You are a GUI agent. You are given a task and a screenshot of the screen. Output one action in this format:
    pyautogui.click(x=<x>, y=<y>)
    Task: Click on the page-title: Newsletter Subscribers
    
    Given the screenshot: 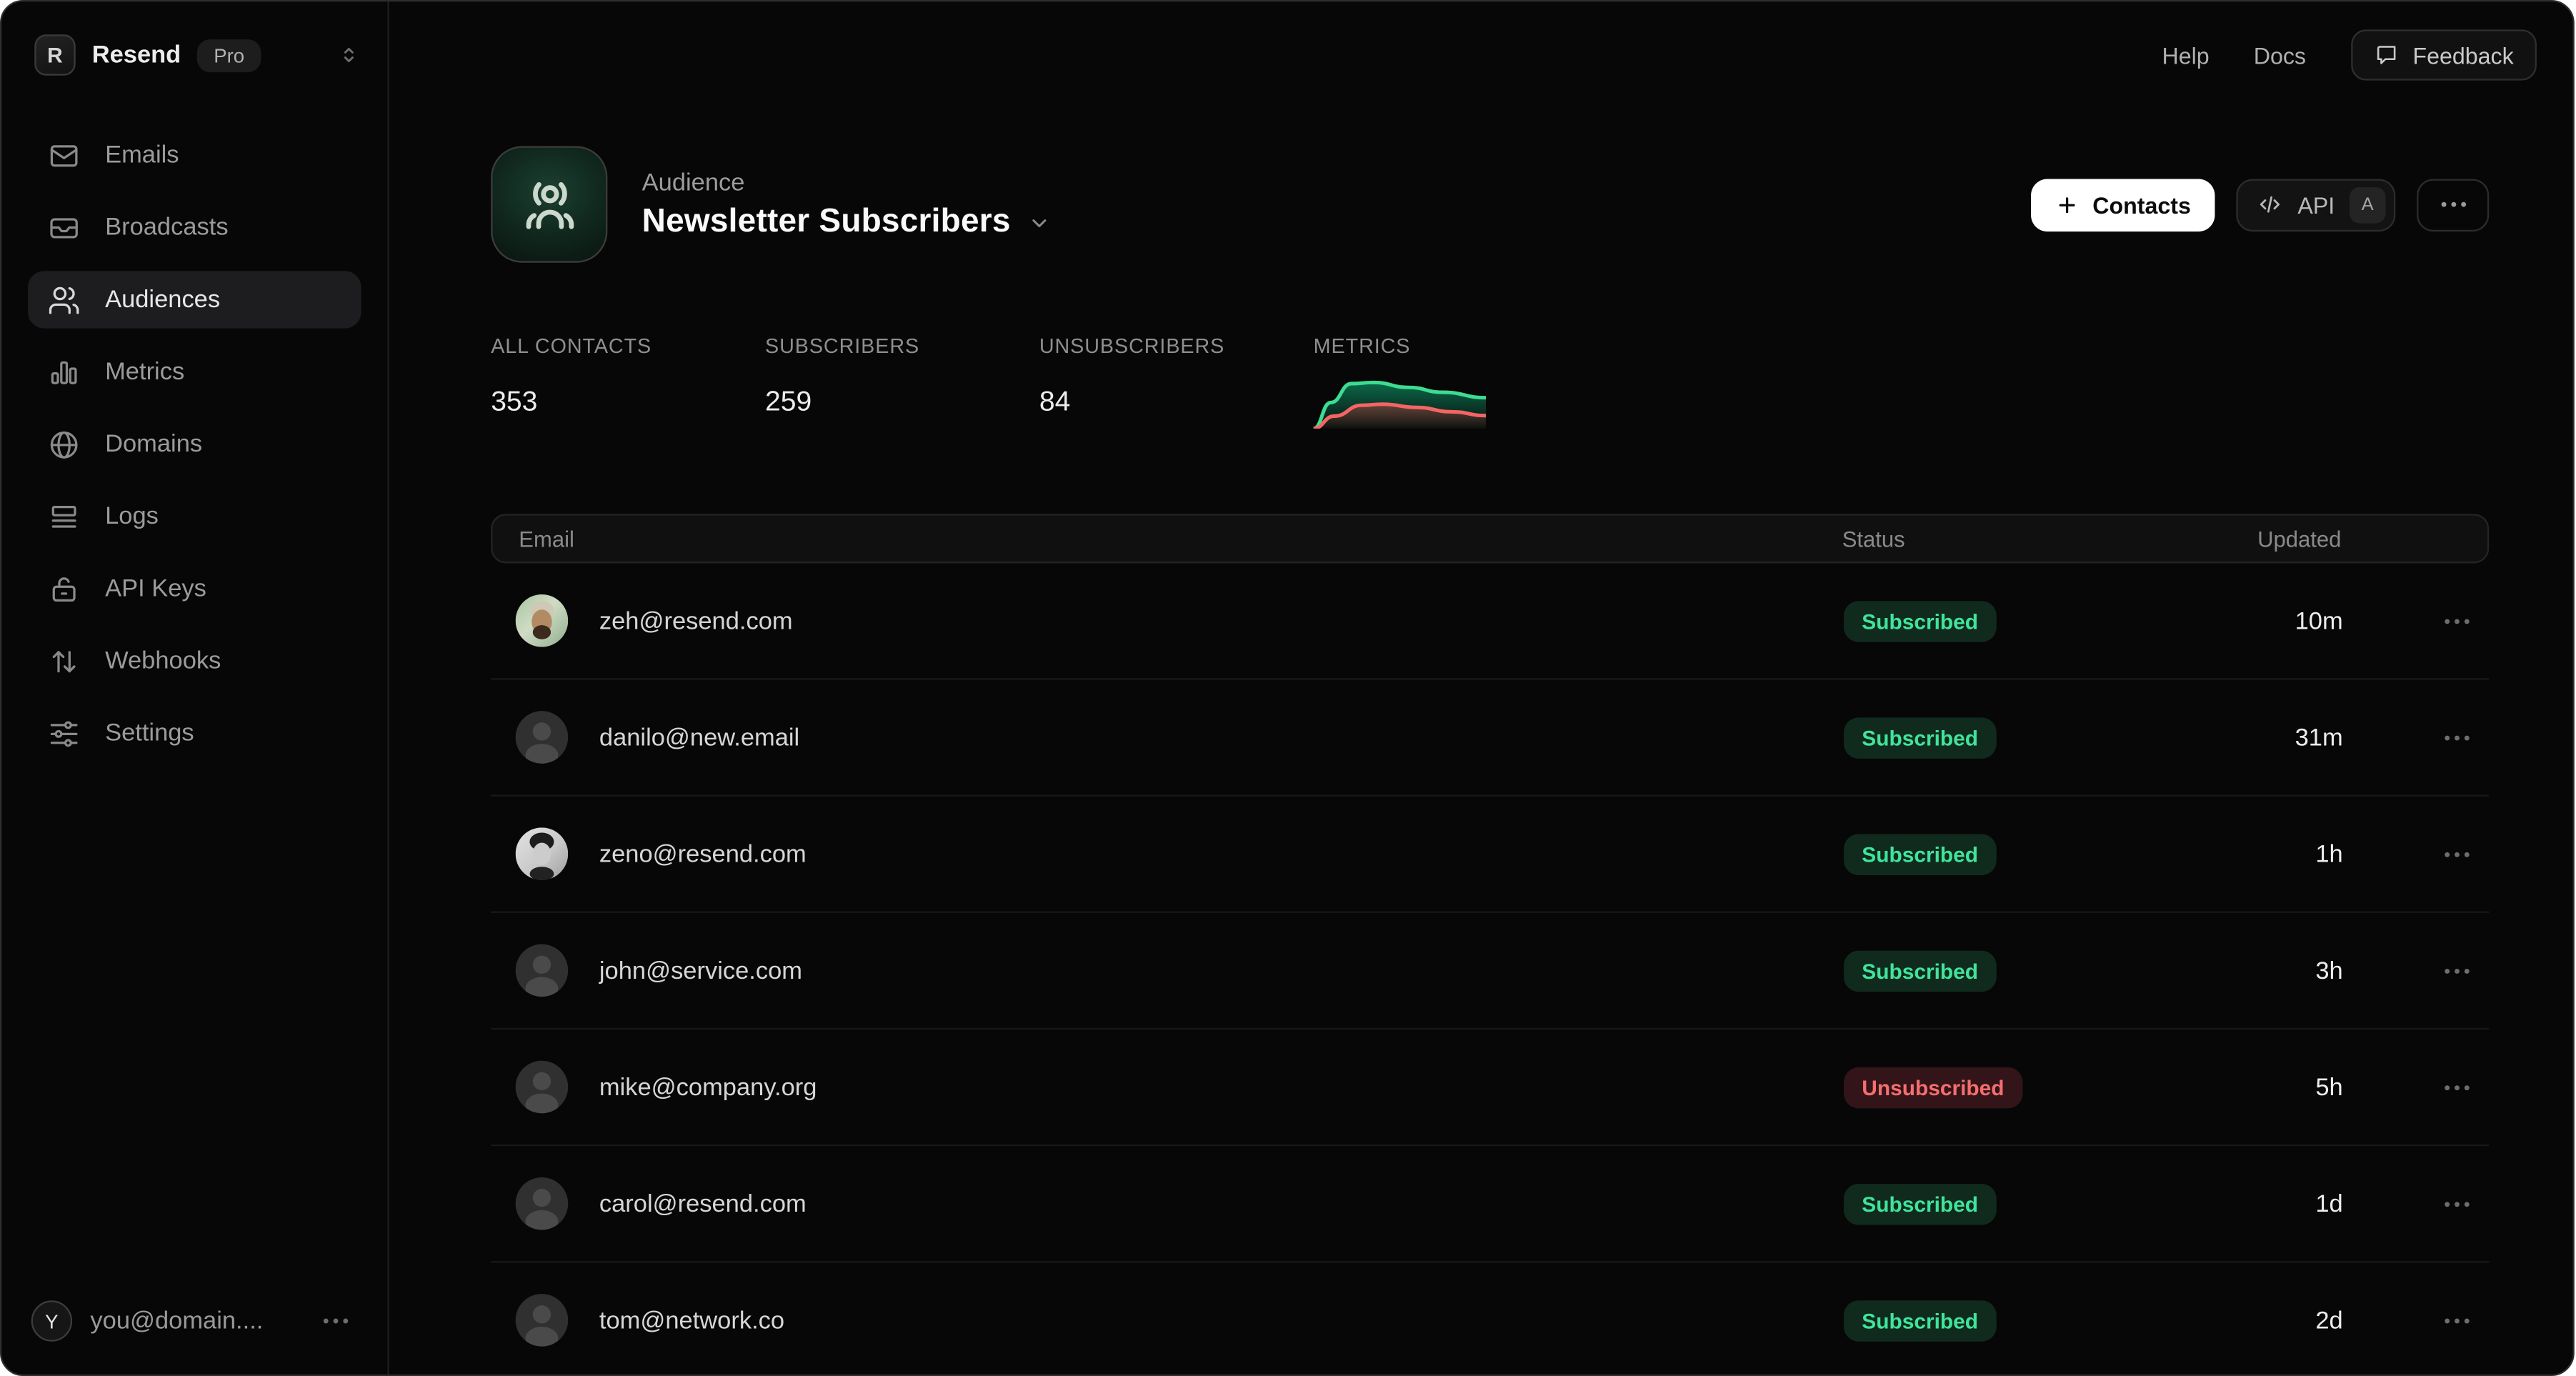 What is the action you would take?
    pyautogui.click(x=826, y=220)
    